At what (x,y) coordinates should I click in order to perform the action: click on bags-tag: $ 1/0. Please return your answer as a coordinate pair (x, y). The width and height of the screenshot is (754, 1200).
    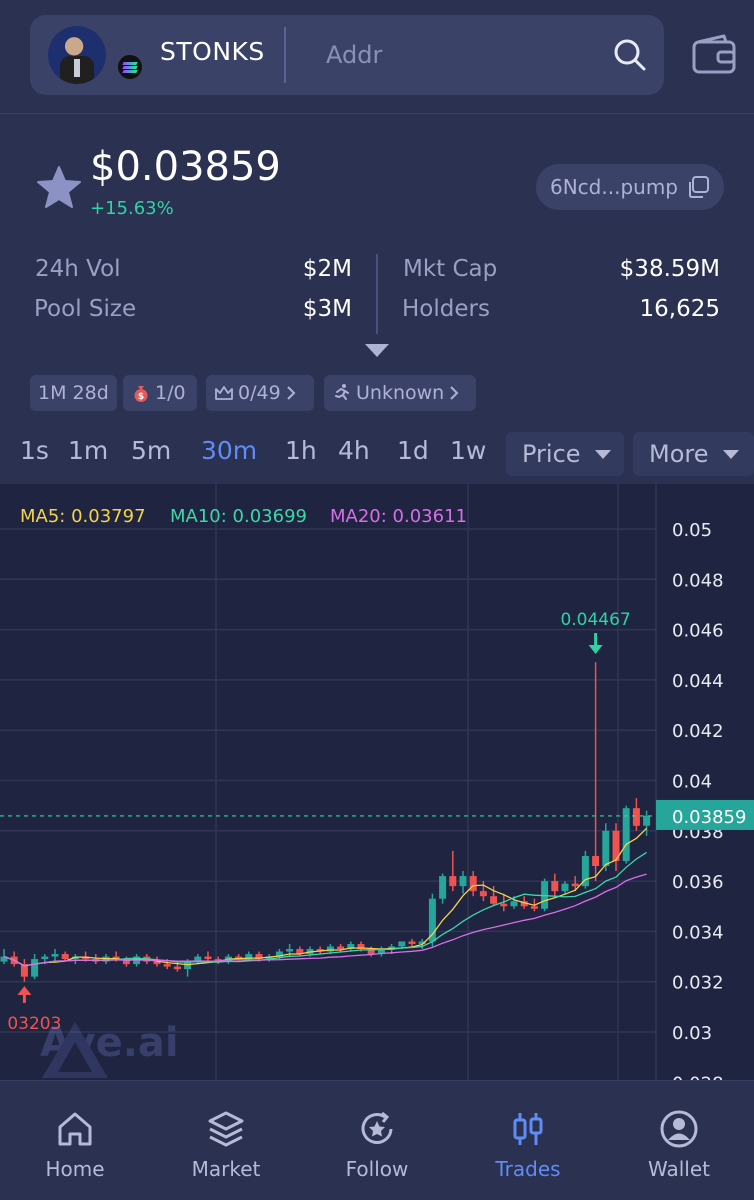
    Looking at the image, I should click on (160, 393).